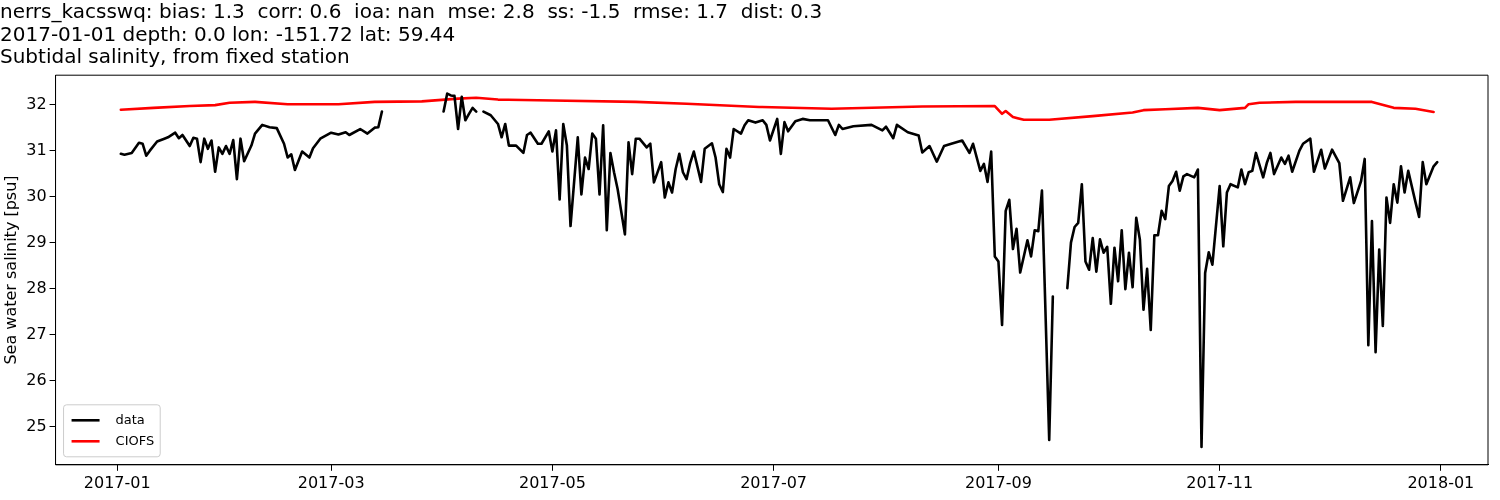 This screenshot has width=1500, height=500. I want to click on y-tick-label: 30, so click(36, 195).